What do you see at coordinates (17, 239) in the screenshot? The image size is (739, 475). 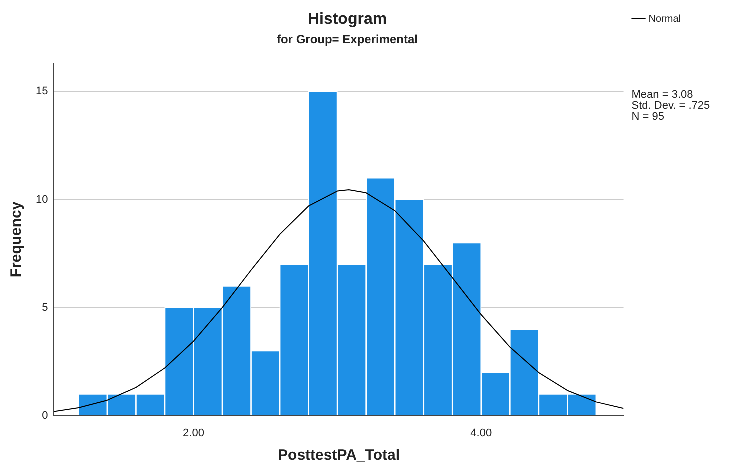 I see `y-axis-title: Frequency` at bounding box center [17, 239].